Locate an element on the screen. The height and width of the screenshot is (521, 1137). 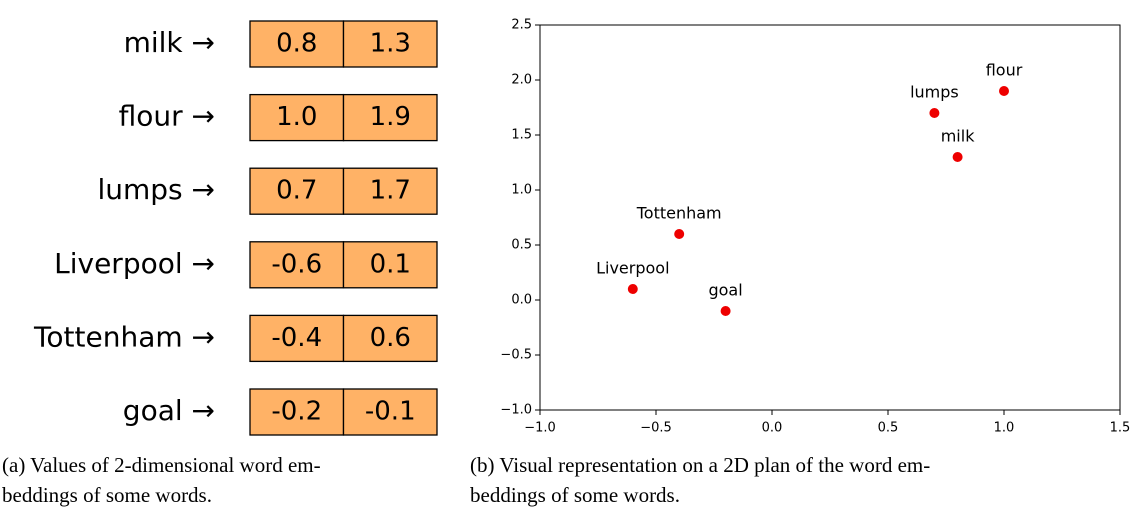
embedding-value: 0.8 is located at coordinates (296, 44).